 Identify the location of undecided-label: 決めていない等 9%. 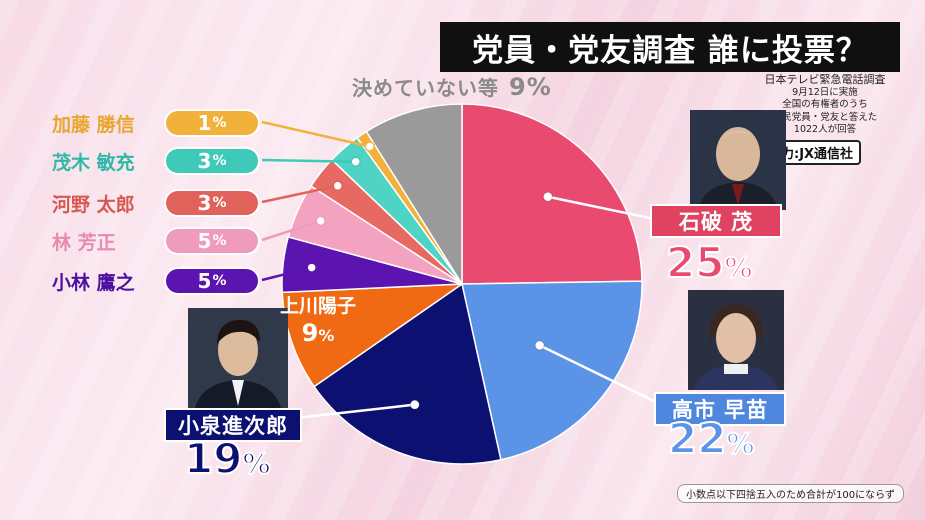
(452, 86).